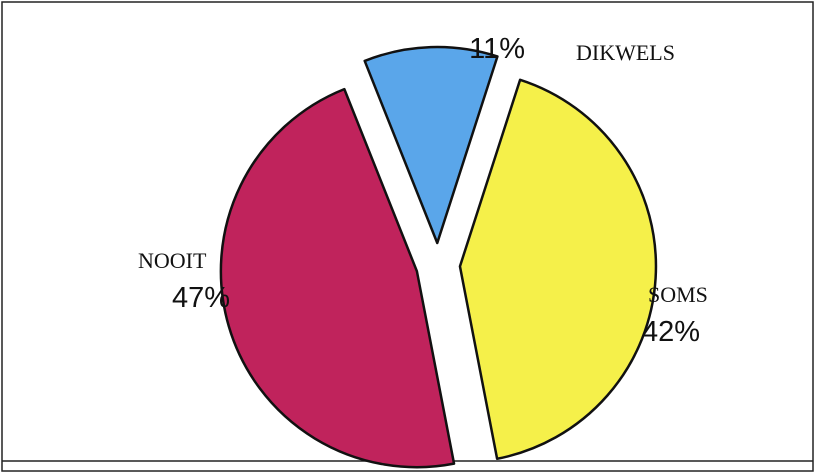  What do you see at coordinates (678, 294) in the screenshot?
I see `soms-category-label: SOMS` at bounding box center [678, 294].